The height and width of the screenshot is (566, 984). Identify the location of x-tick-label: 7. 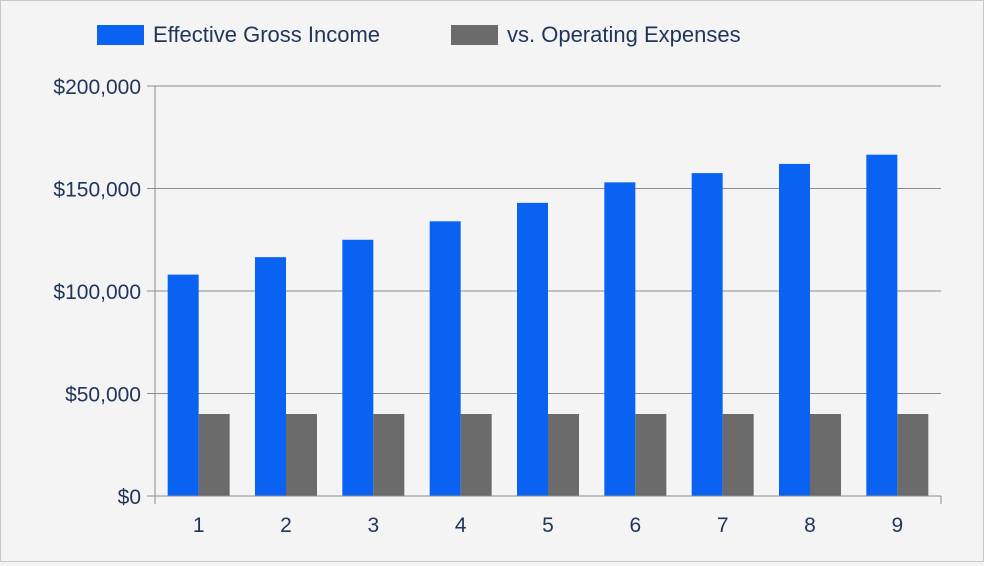
(723, 525).